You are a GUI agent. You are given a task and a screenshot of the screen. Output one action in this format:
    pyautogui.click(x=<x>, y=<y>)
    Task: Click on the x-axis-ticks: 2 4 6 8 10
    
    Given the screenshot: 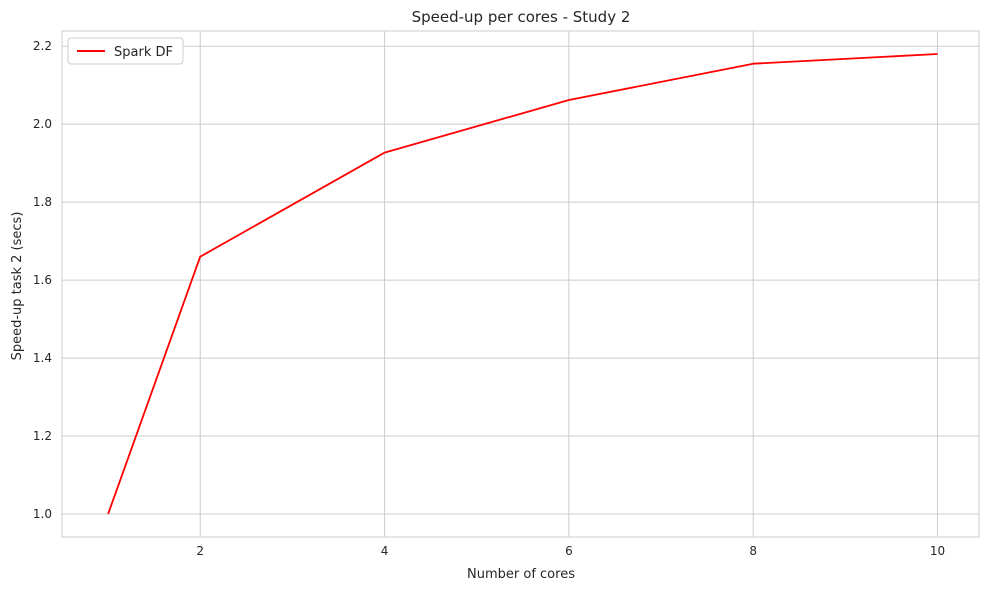 What is the action you would take?
    pyautogui.click(x=570, y=551)
    